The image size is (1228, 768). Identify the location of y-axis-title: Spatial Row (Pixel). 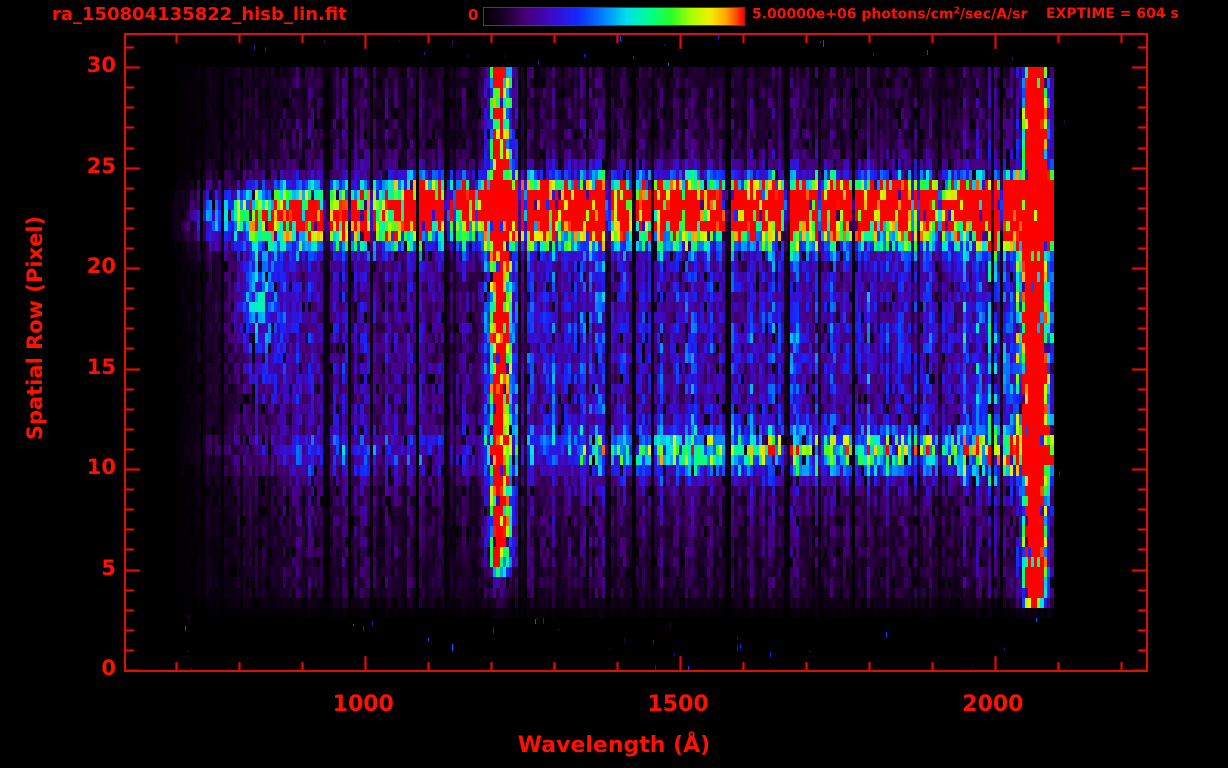
(35, 328).